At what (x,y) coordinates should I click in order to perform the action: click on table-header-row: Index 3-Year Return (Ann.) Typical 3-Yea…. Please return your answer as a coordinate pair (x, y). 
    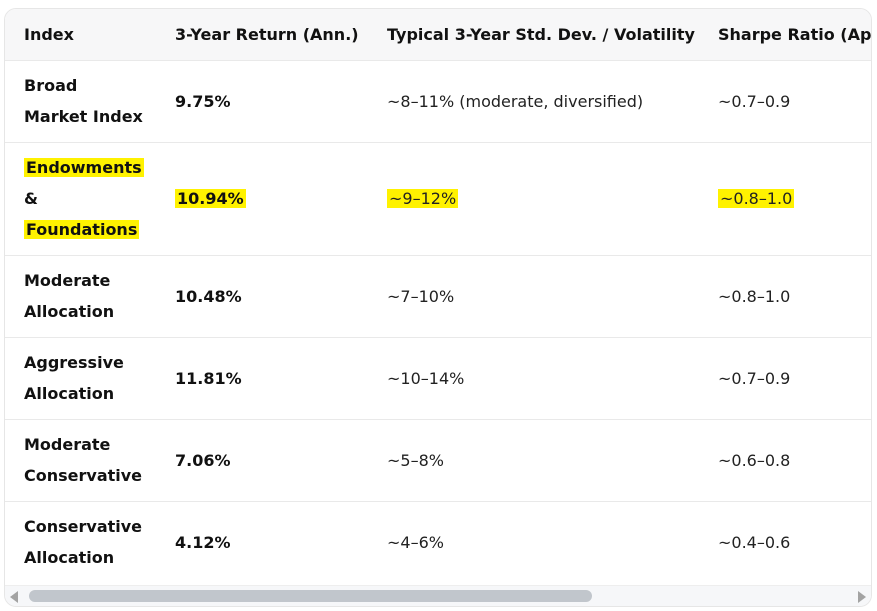
    Looking at the image, I should click on (438, 34).